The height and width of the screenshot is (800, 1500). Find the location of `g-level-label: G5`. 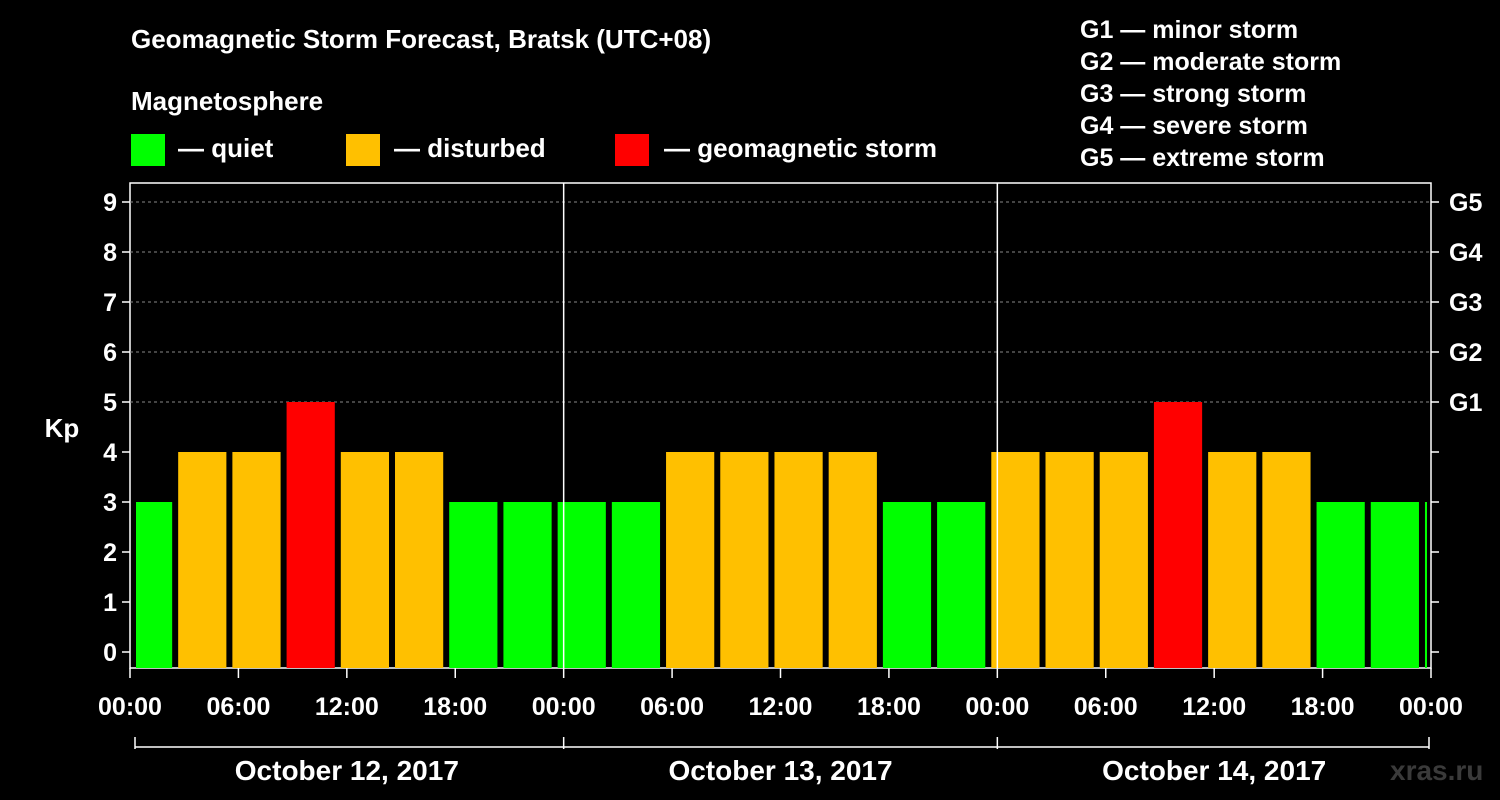

g-level-label: G5 is located at coordinates (1465, 203).